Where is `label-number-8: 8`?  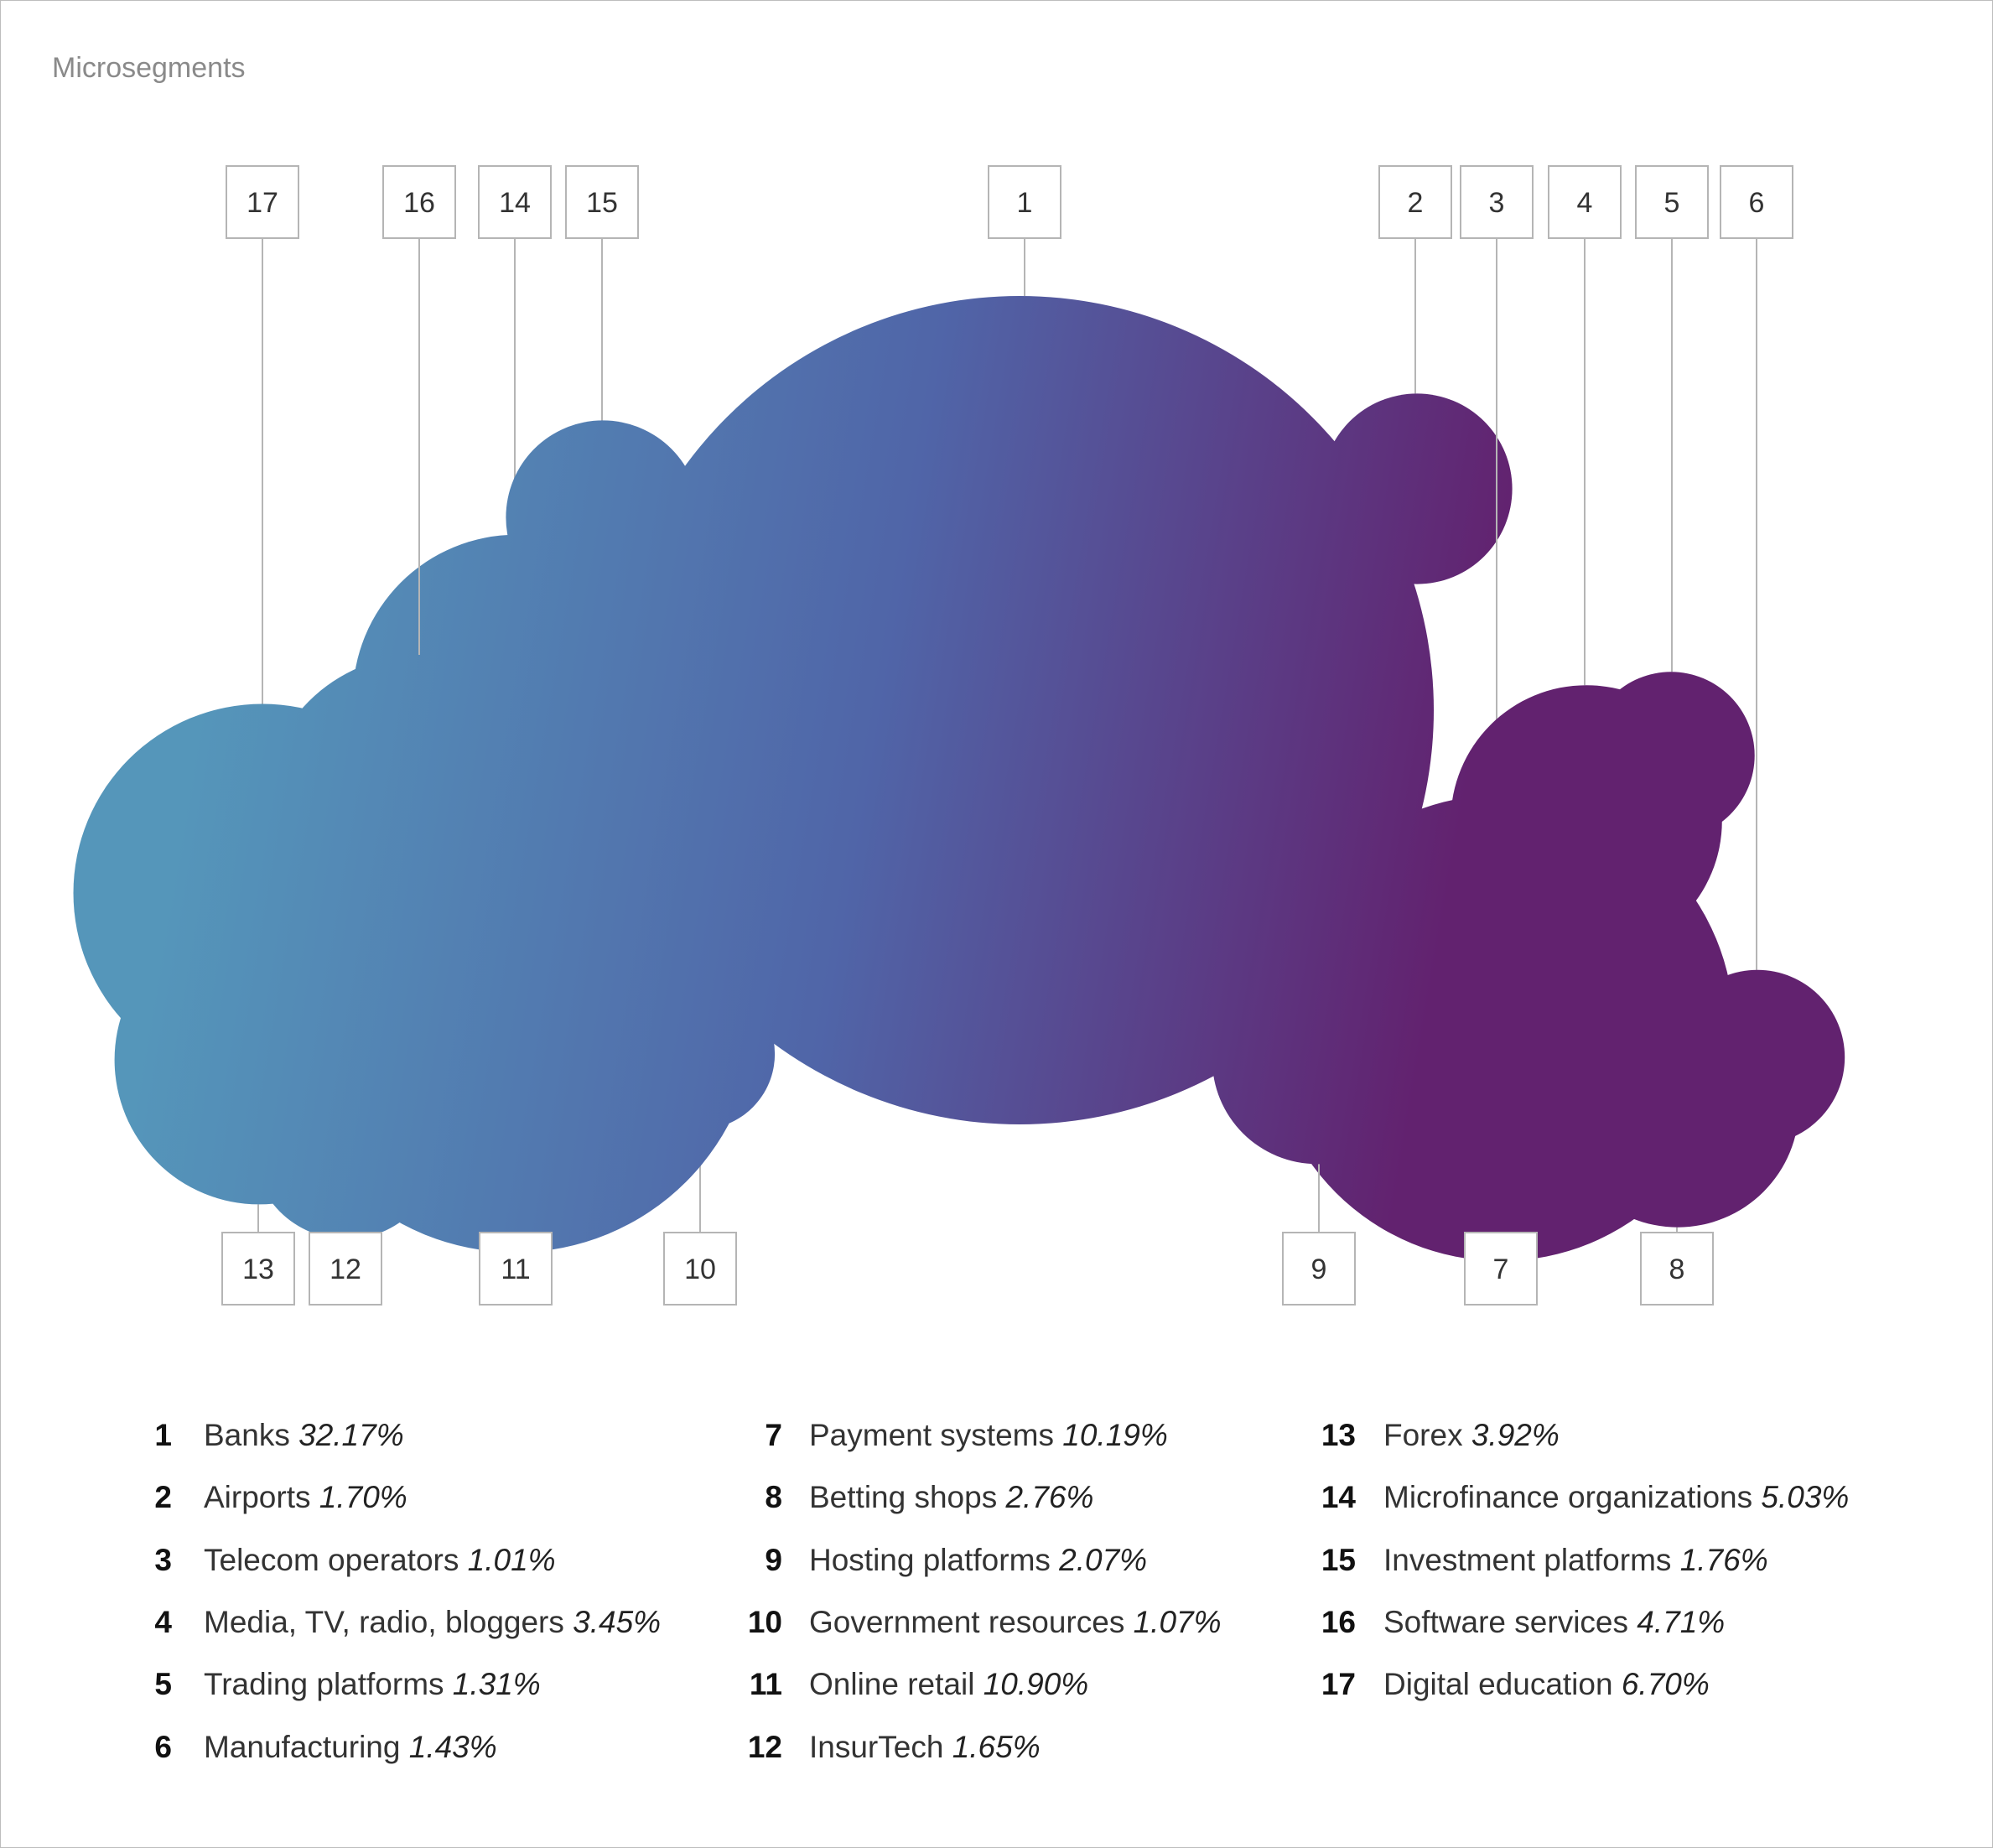
label-number-8: 8 is located at coordinates (1677, 1269).